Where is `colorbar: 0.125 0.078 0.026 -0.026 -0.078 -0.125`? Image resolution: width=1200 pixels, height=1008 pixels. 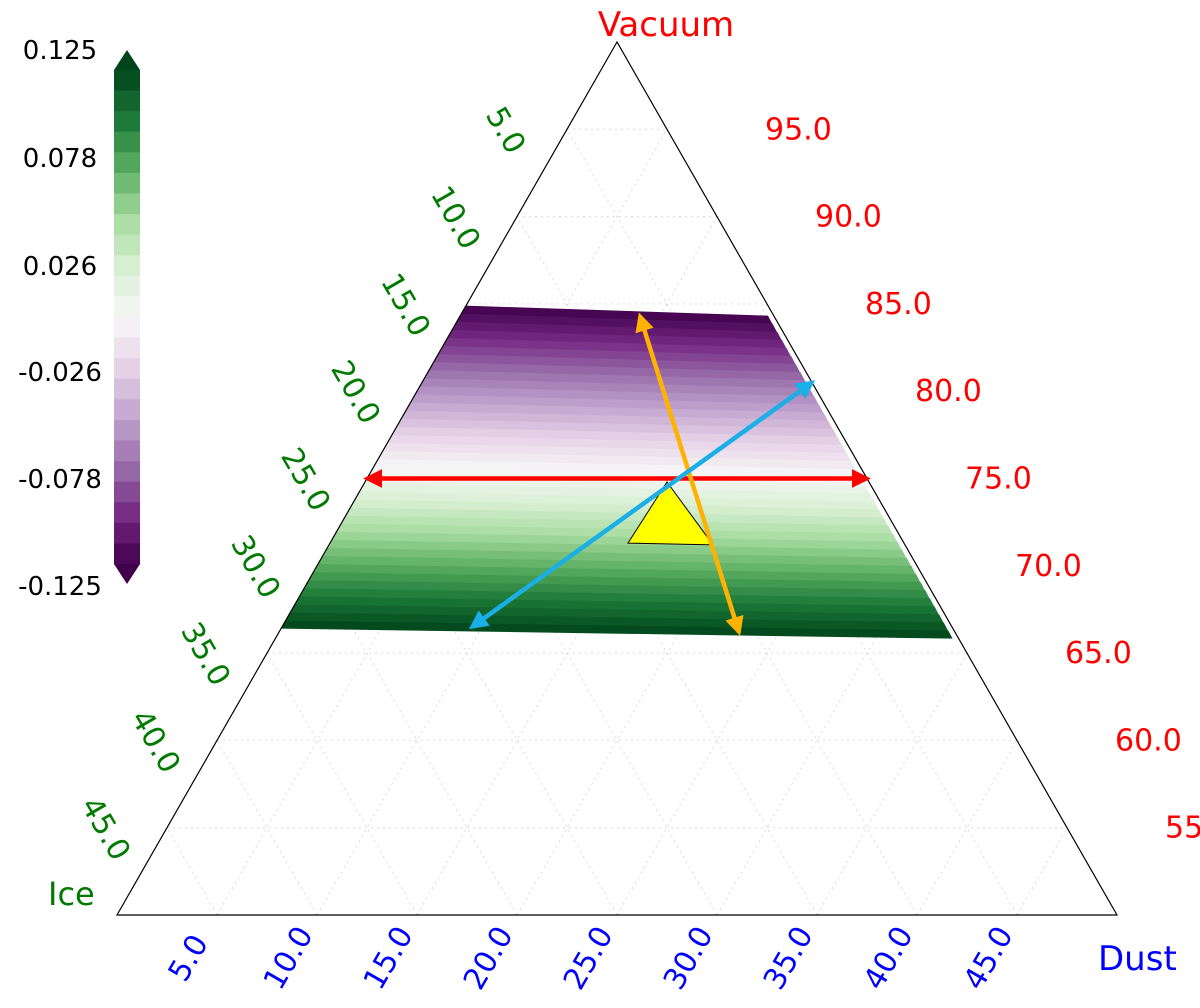
colorbar: 0.125 0.078 0.026 -0.026 -0.078 -0.125 is located at coordinates (79, 319).